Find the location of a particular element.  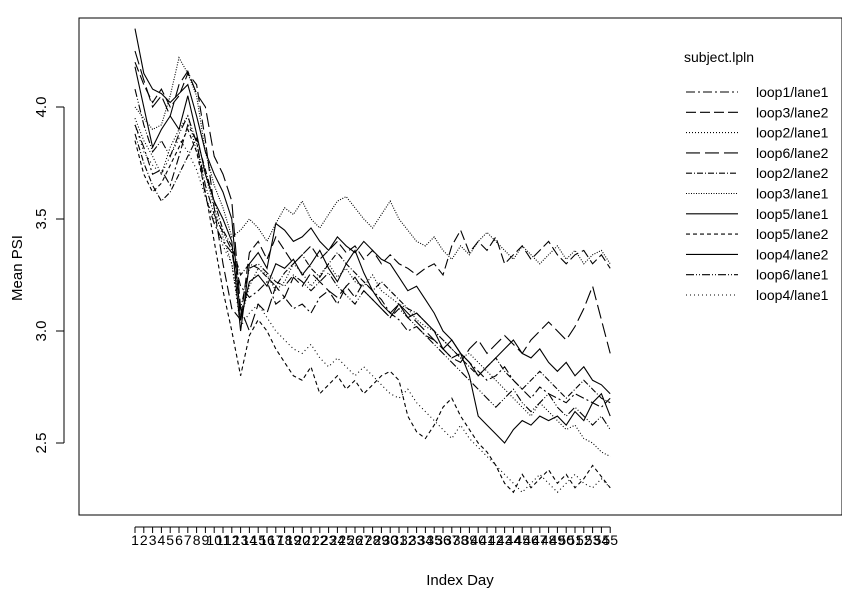

legend-entry-label: loop6/lane2 is located at coordinates (792, 153).